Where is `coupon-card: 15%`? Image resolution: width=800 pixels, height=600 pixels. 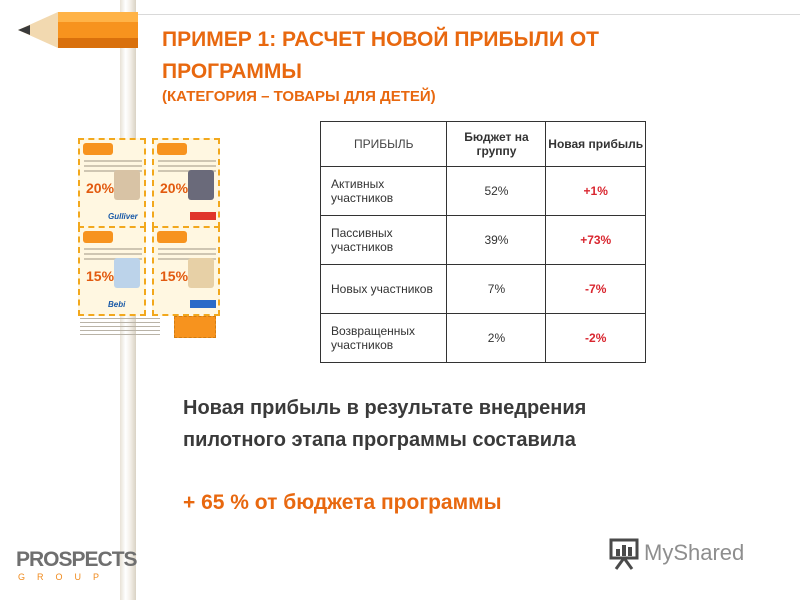
coupon-card: 15% is located at coordinates (186, 271).